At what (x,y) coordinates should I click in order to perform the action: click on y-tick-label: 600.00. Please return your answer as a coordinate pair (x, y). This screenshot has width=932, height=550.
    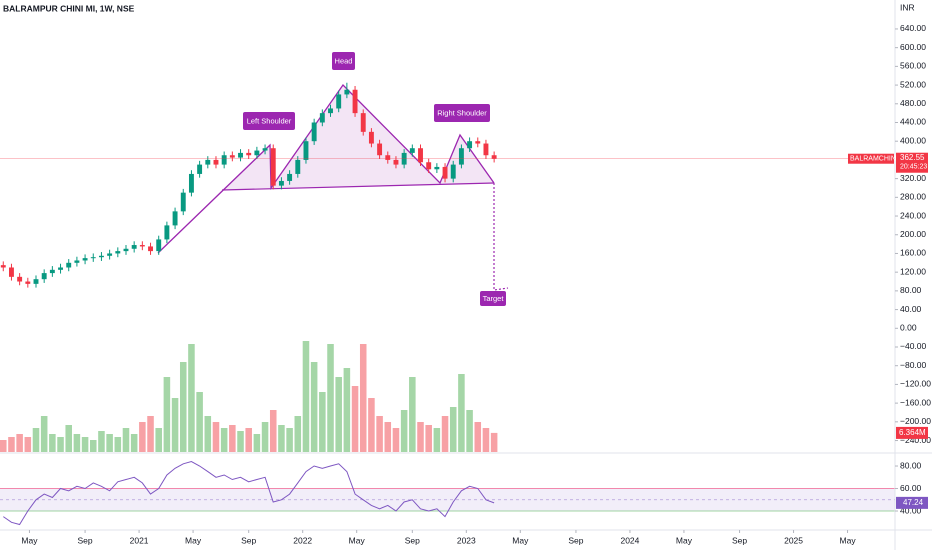
    Looking at the image, I should click on (913, 47).